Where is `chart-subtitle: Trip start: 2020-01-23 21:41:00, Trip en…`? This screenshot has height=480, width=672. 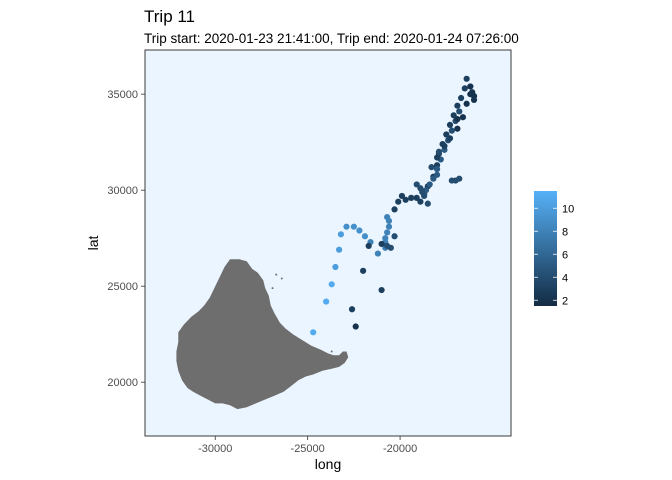 chart-subtitle: Trip start: 2020-01-23 21:41:00, Trip en… is located at coordinates (331, 38).